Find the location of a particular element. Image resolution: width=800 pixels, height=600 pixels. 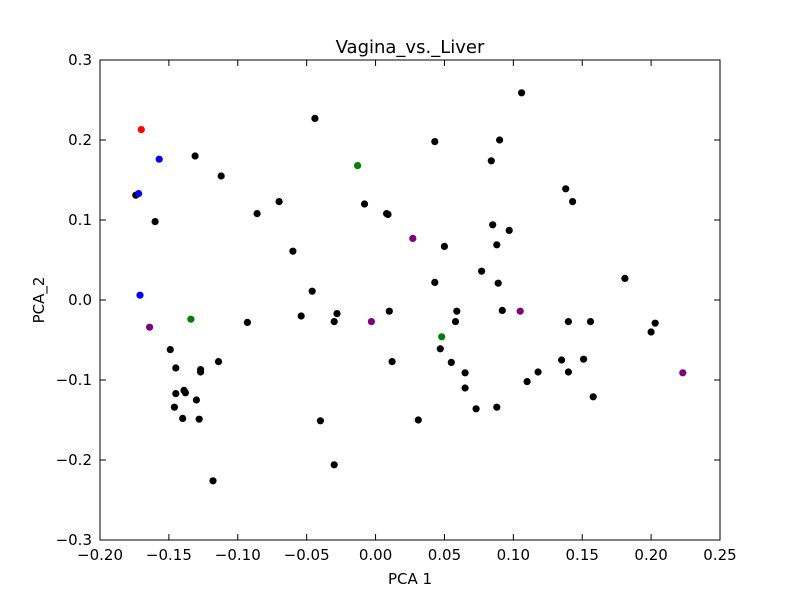

y-tick-label: 0.2 is located at coordinates (80, 140).